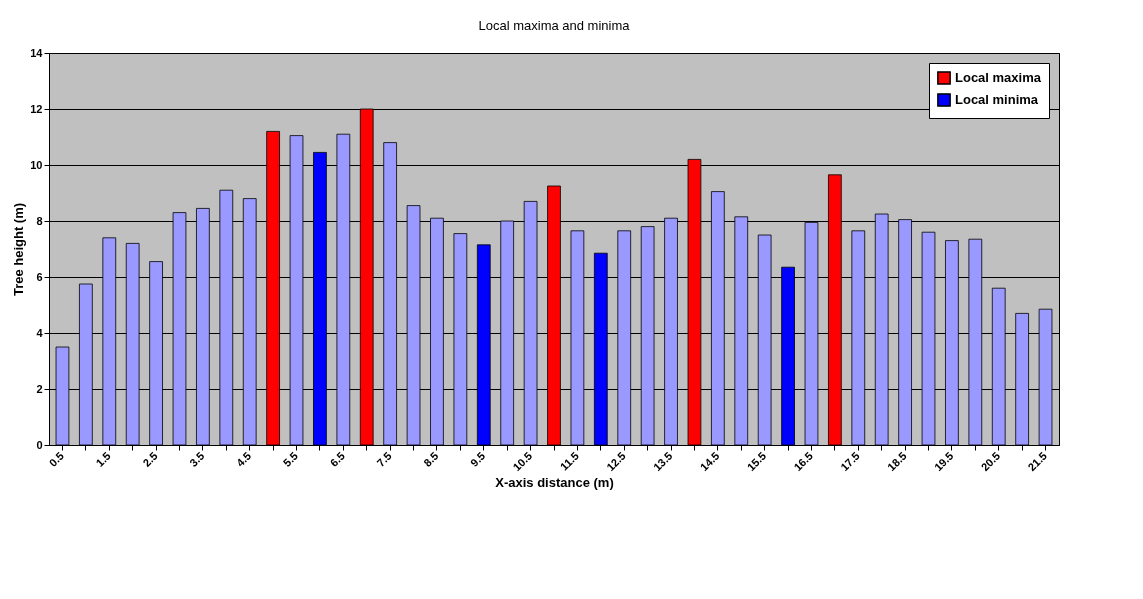  I want to click on chart-title: Local maxima and minima, so click(554, 25).